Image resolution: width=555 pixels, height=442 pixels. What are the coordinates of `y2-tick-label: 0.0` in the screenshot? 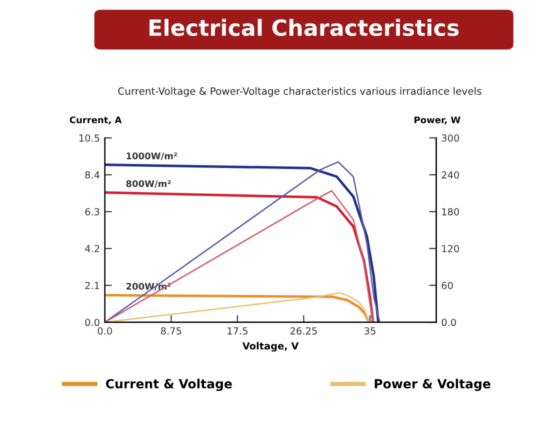 It's located at (449, 322).